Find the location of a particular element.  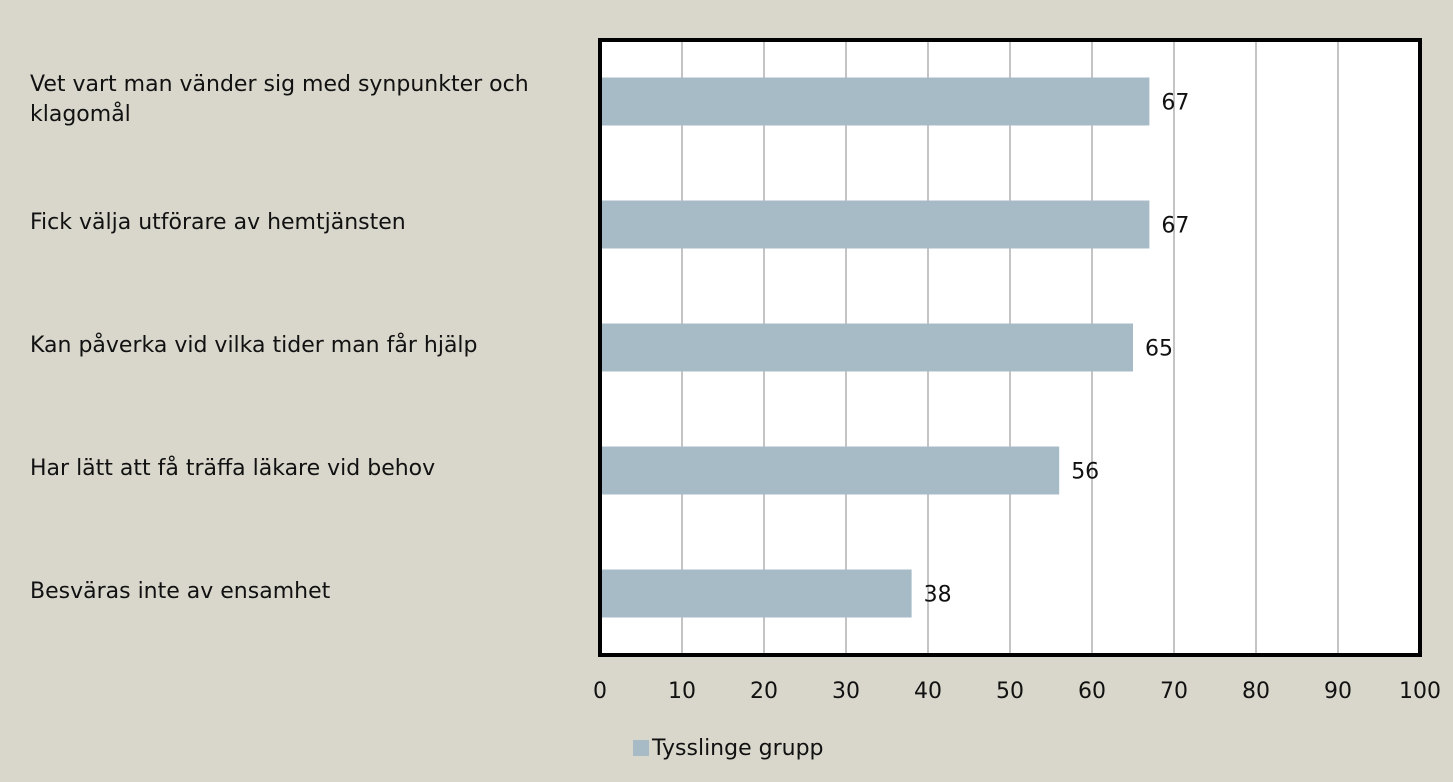

legend-swatch is located at coordinates (641, 748).